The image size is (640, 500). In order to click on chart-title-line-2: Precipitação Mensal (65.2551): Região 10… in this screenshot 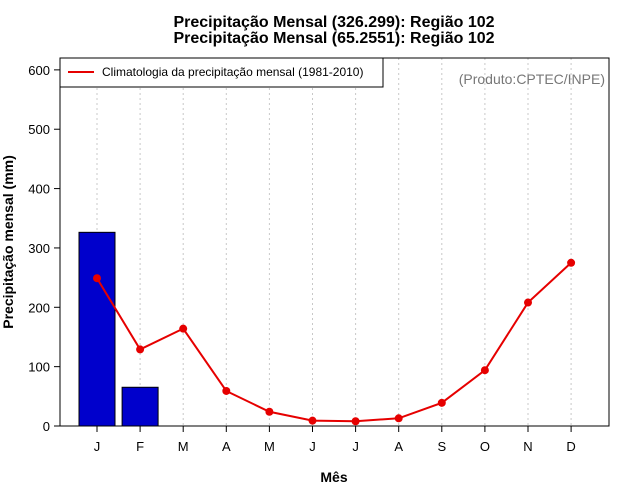, I will do `click(333, 38)`.